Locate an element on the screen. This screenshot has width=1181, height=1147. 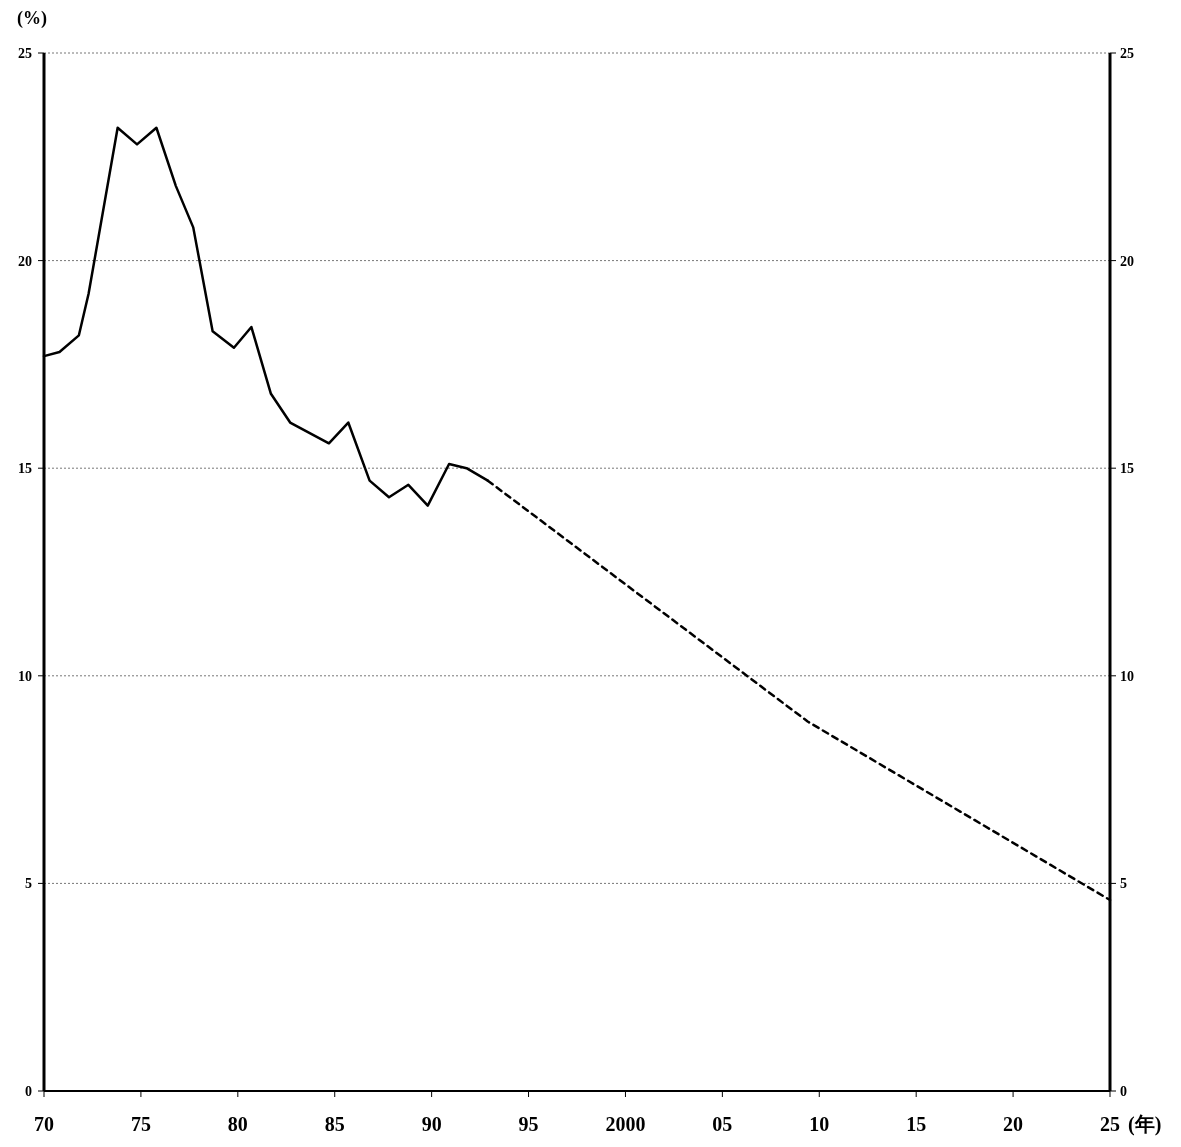
x-tick-label: 2000 is located at coordinates (625, 1124).